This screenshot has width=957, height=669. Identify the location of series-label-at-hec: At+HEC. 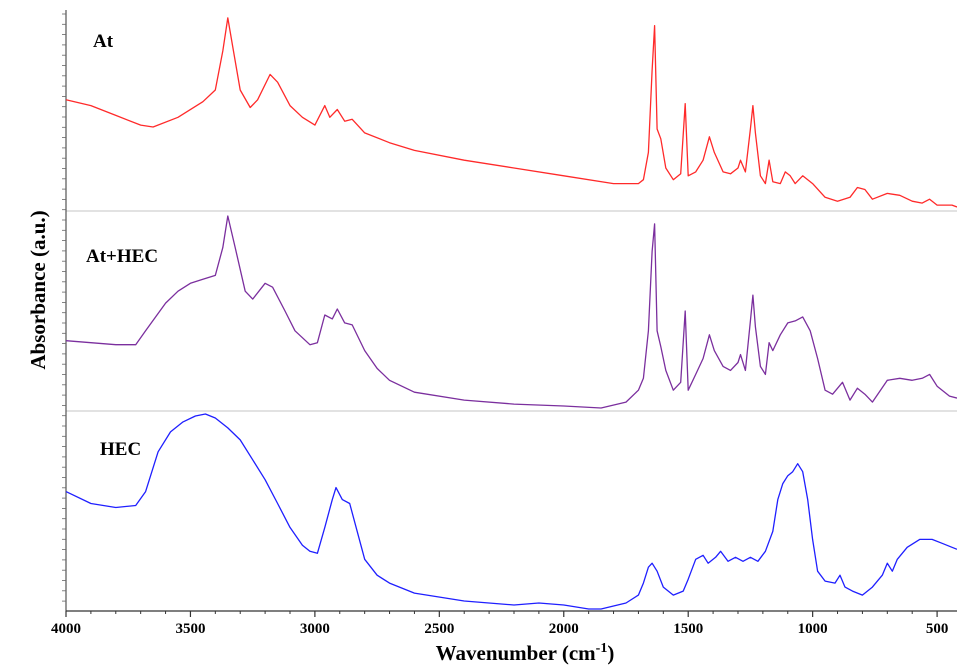
(122, 256).